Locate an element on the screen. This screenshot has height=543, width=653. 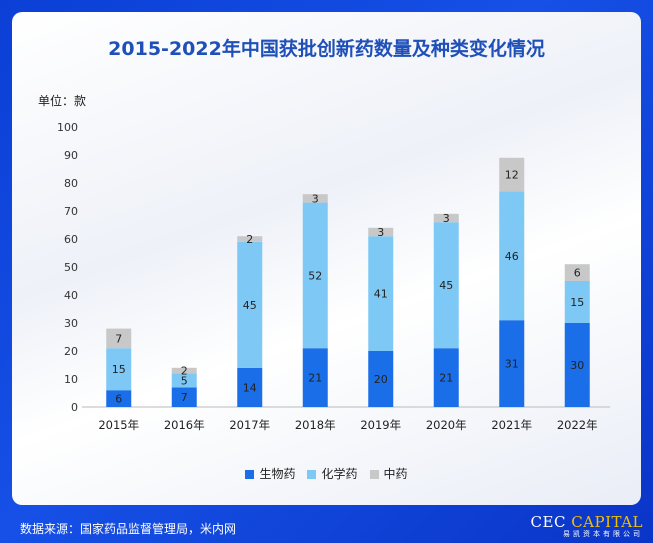
y-tick-label: 90 is located at coordinates (71, 155).